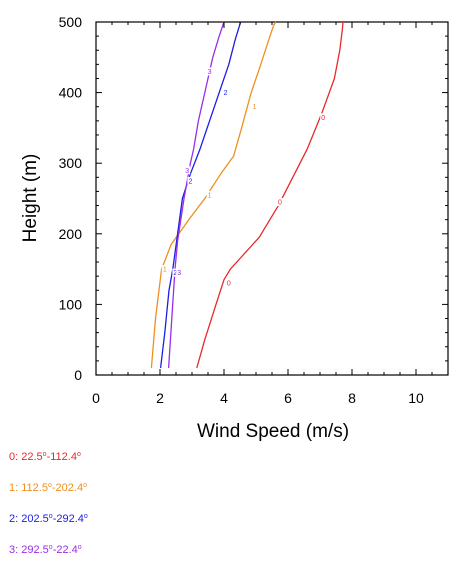 The image size is (456, 576). Describe the element at coordinates (35, 550) in the screenshot. I see `legend-entry-range-start: 292.5` at that location.